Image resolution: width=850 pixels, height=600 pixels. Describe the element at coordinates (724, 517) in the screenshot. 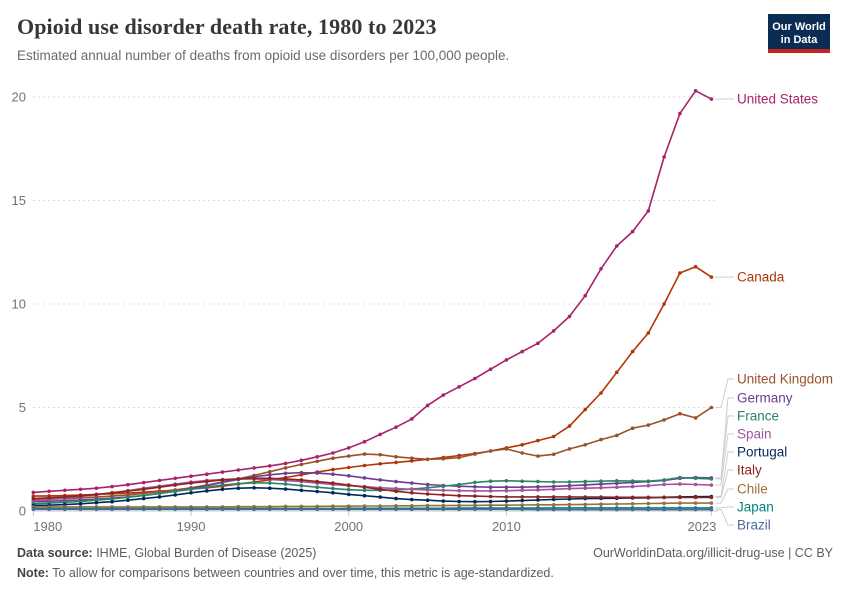

I see `legend-connector-brazil` at that location.